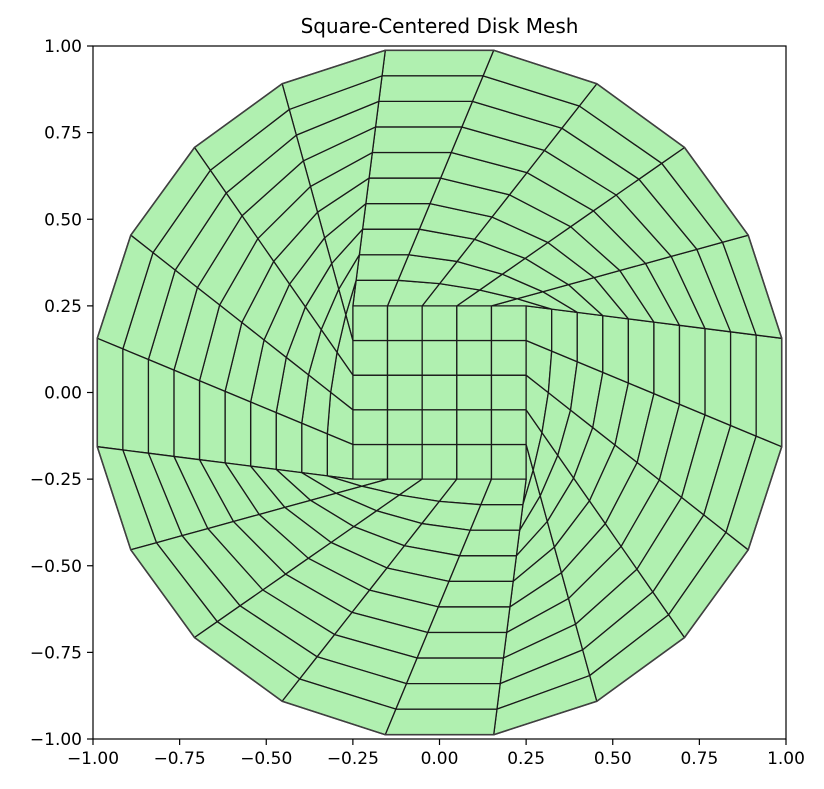 The image size is (824, 789). What do you see at coordinates (63, 47) in the screenshot?
I see `y-tick-label: 1.00` at bounding box center [63, 47].